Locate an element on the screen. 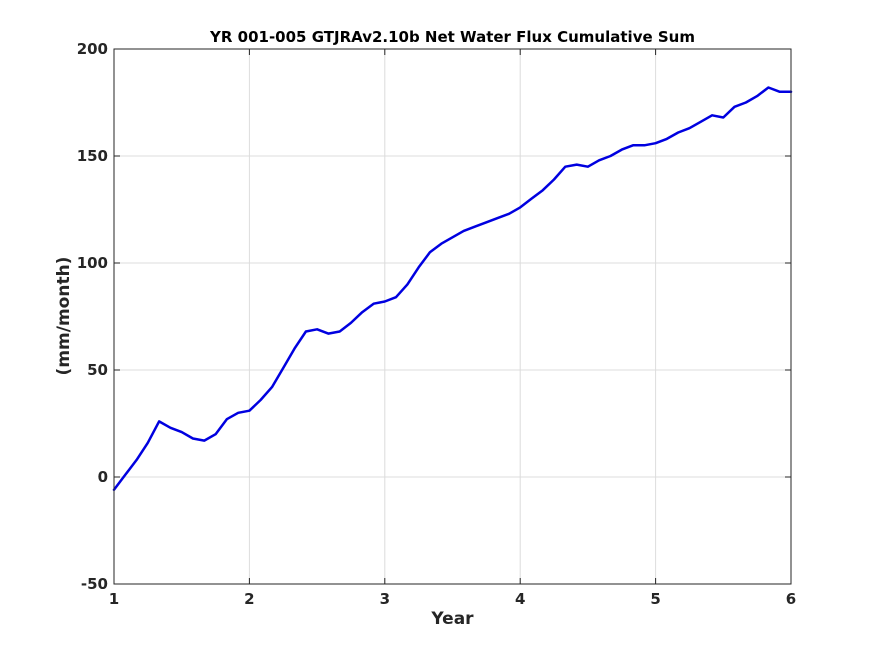 The image size is (875, 656). y-axis-label: (mm/month) is located at coordinates (64, 316).